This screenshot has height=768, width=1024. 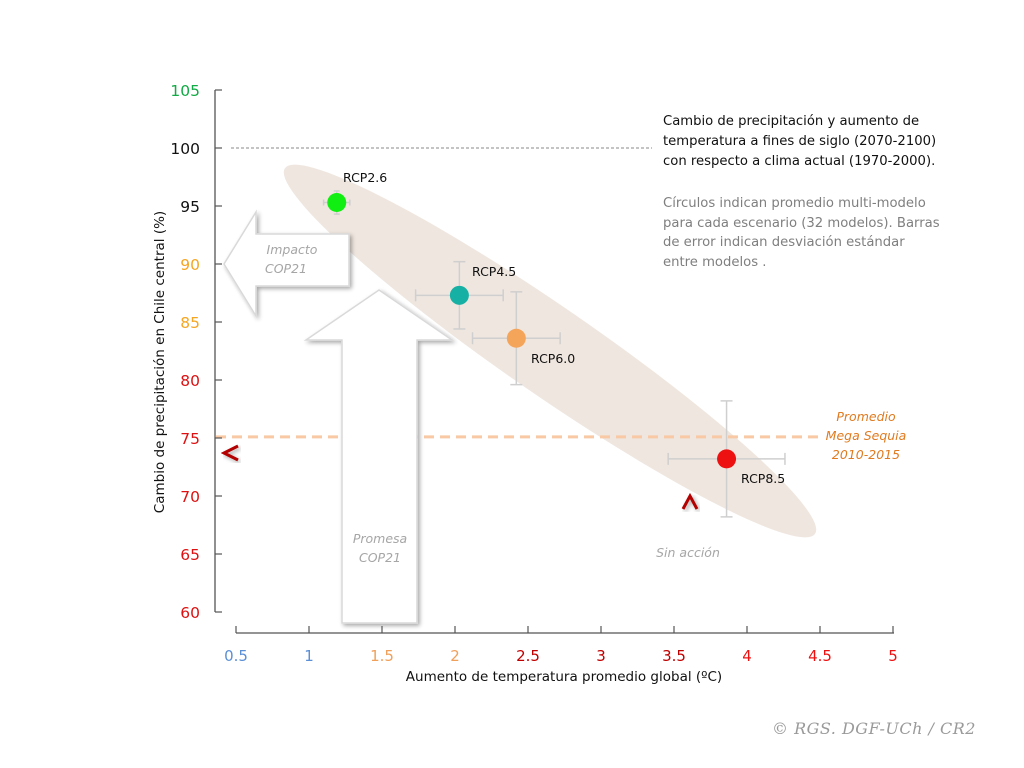 What do you see at coordinates (286, 268) in the screenshot?
I see `impacto-annotation: COP21` at bounding box center [286, 268].